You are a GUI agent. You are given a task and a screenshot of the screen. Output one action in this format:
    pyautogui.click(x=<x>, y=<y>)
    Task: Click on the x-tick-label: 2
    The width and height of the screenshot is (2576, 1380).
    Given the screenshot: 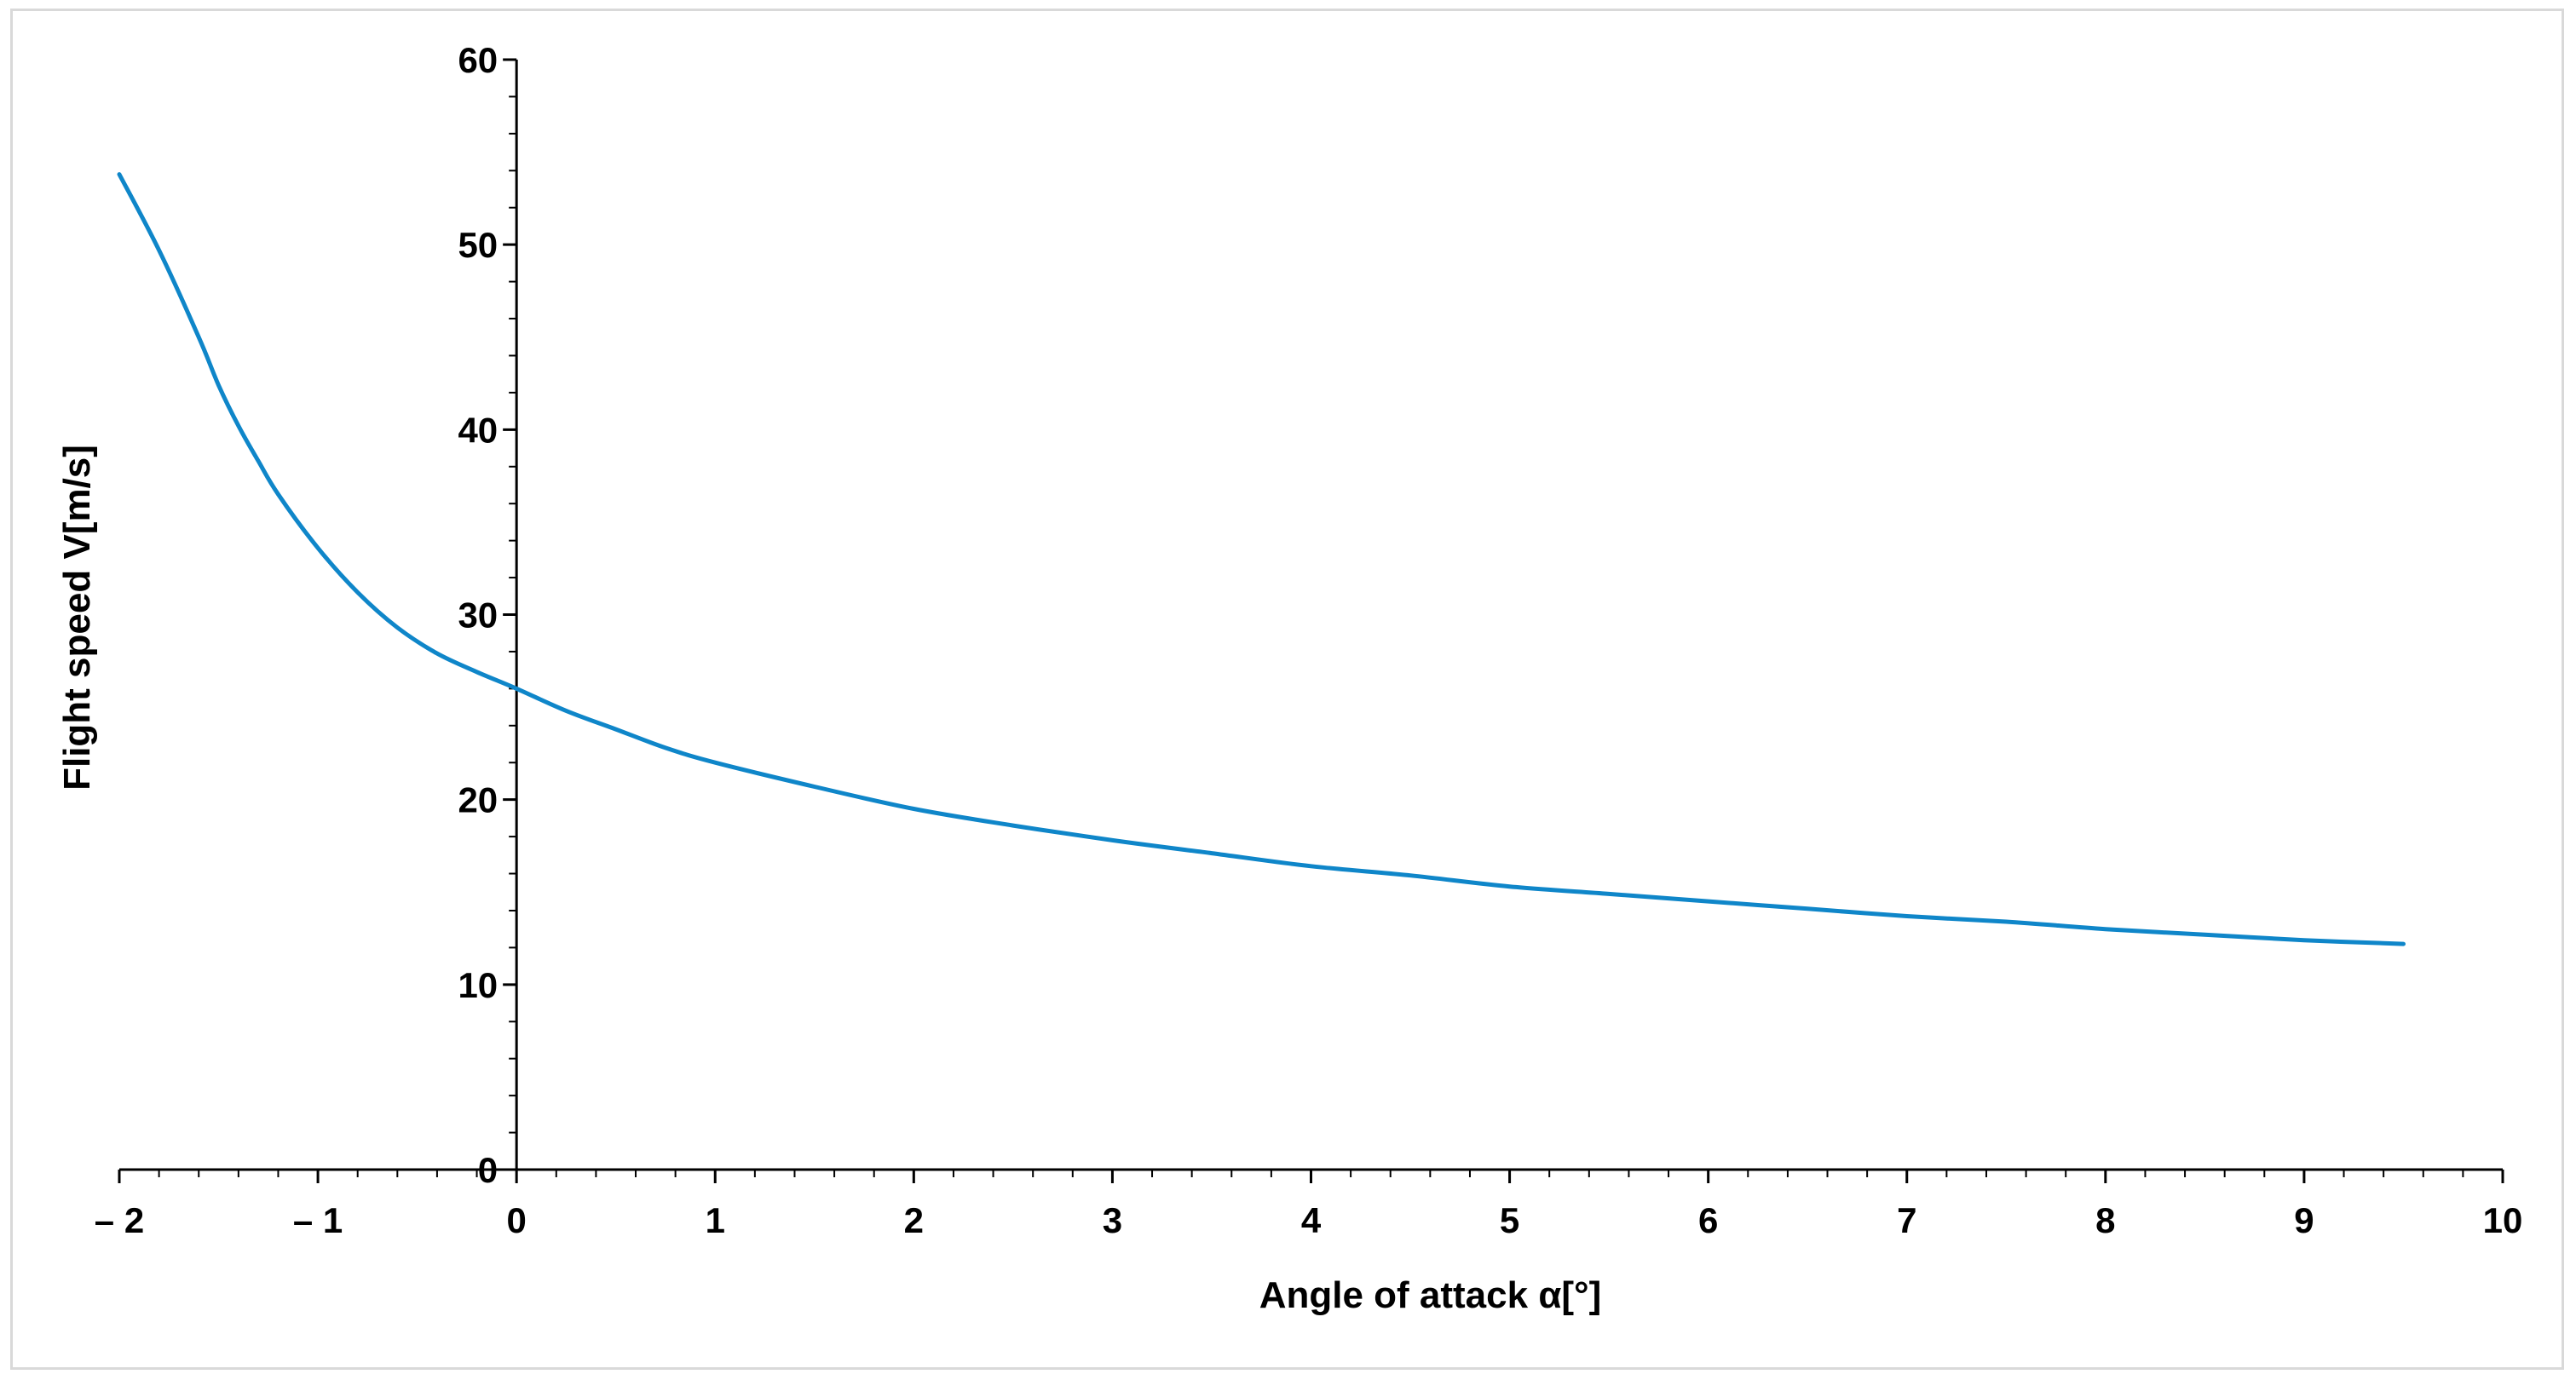 What is the action you would take?
    pyautogui.click(x=914, y=1220)
    